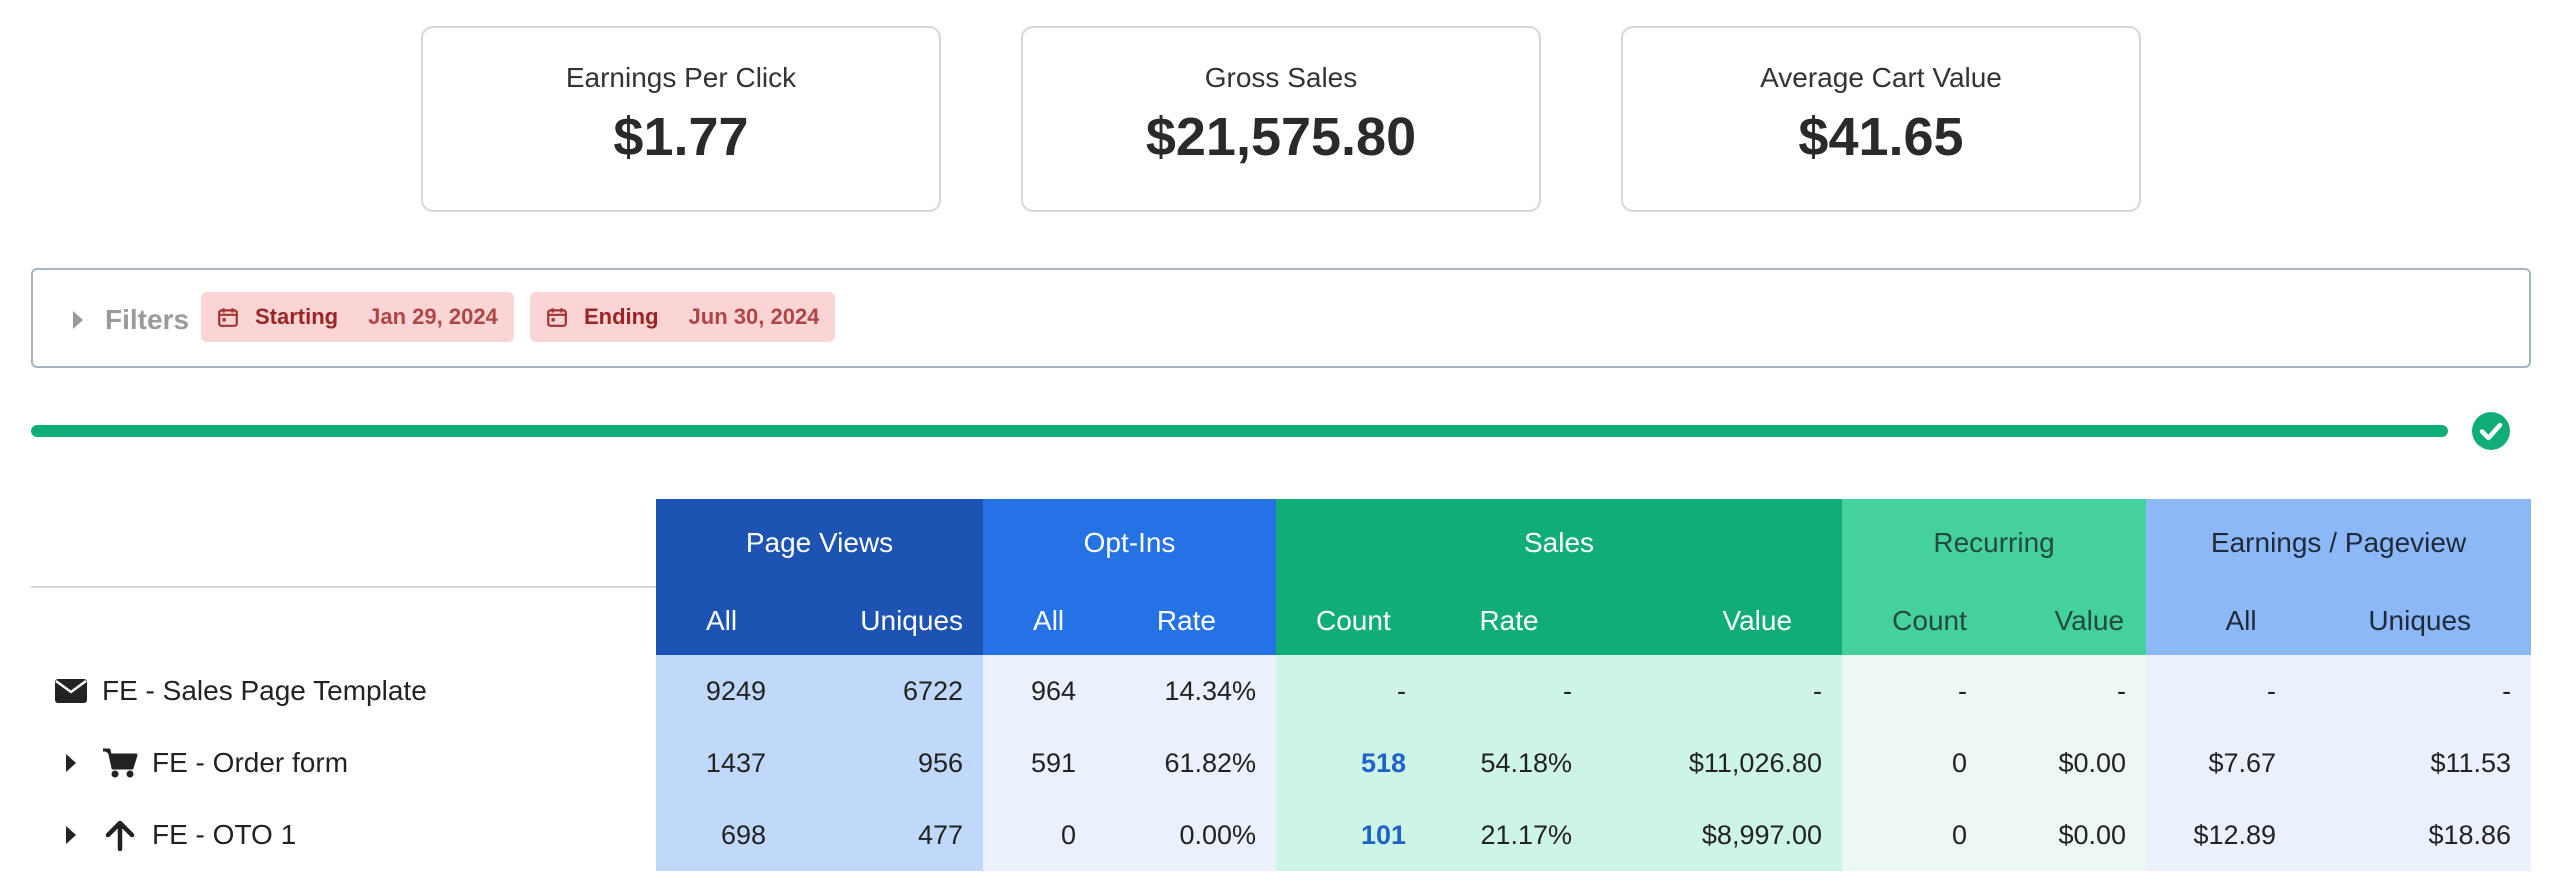 Image resolution: width=2562 pixels, height=888 pixels. I want to click on cell-rec-value: -, so click(2067, 691).